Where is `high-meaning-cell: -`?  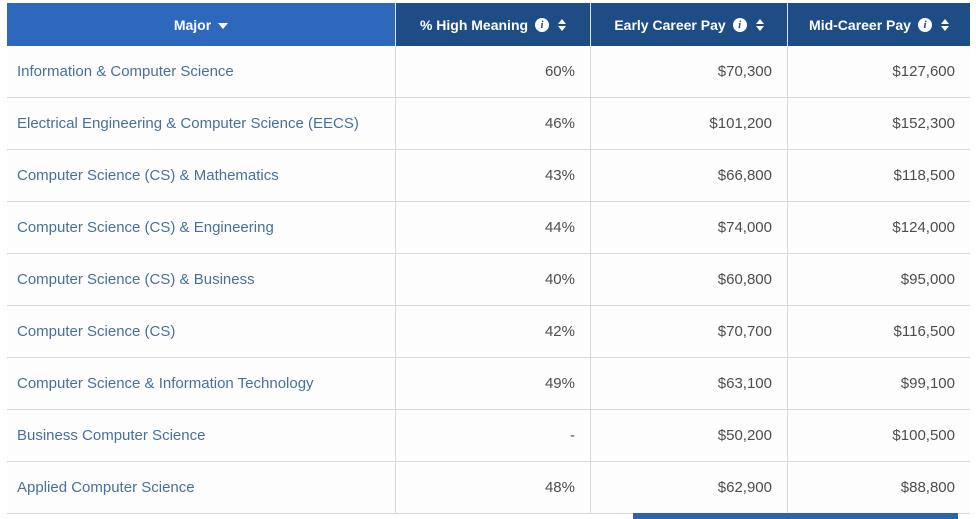 high-meaning-cell: - is located at coordinates (492, 435).